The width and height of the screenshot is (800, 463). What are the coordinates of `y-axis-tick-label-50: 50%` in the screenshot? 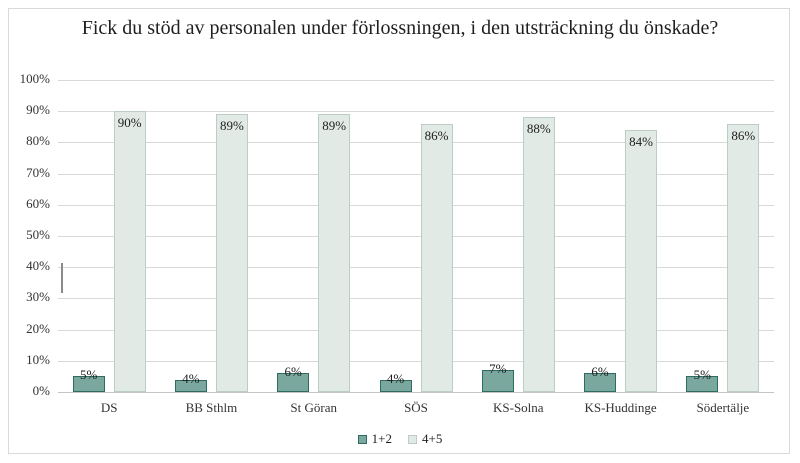 It's located at (38, 234).